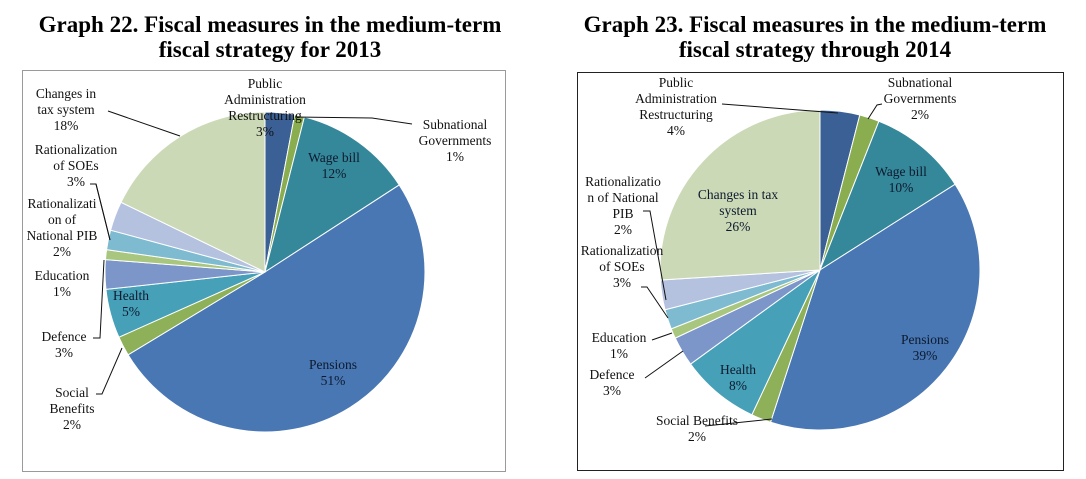  Describe the element at coordinates (333, 364) in the screenshot. I see `data-label-line: Pensions` at that location.